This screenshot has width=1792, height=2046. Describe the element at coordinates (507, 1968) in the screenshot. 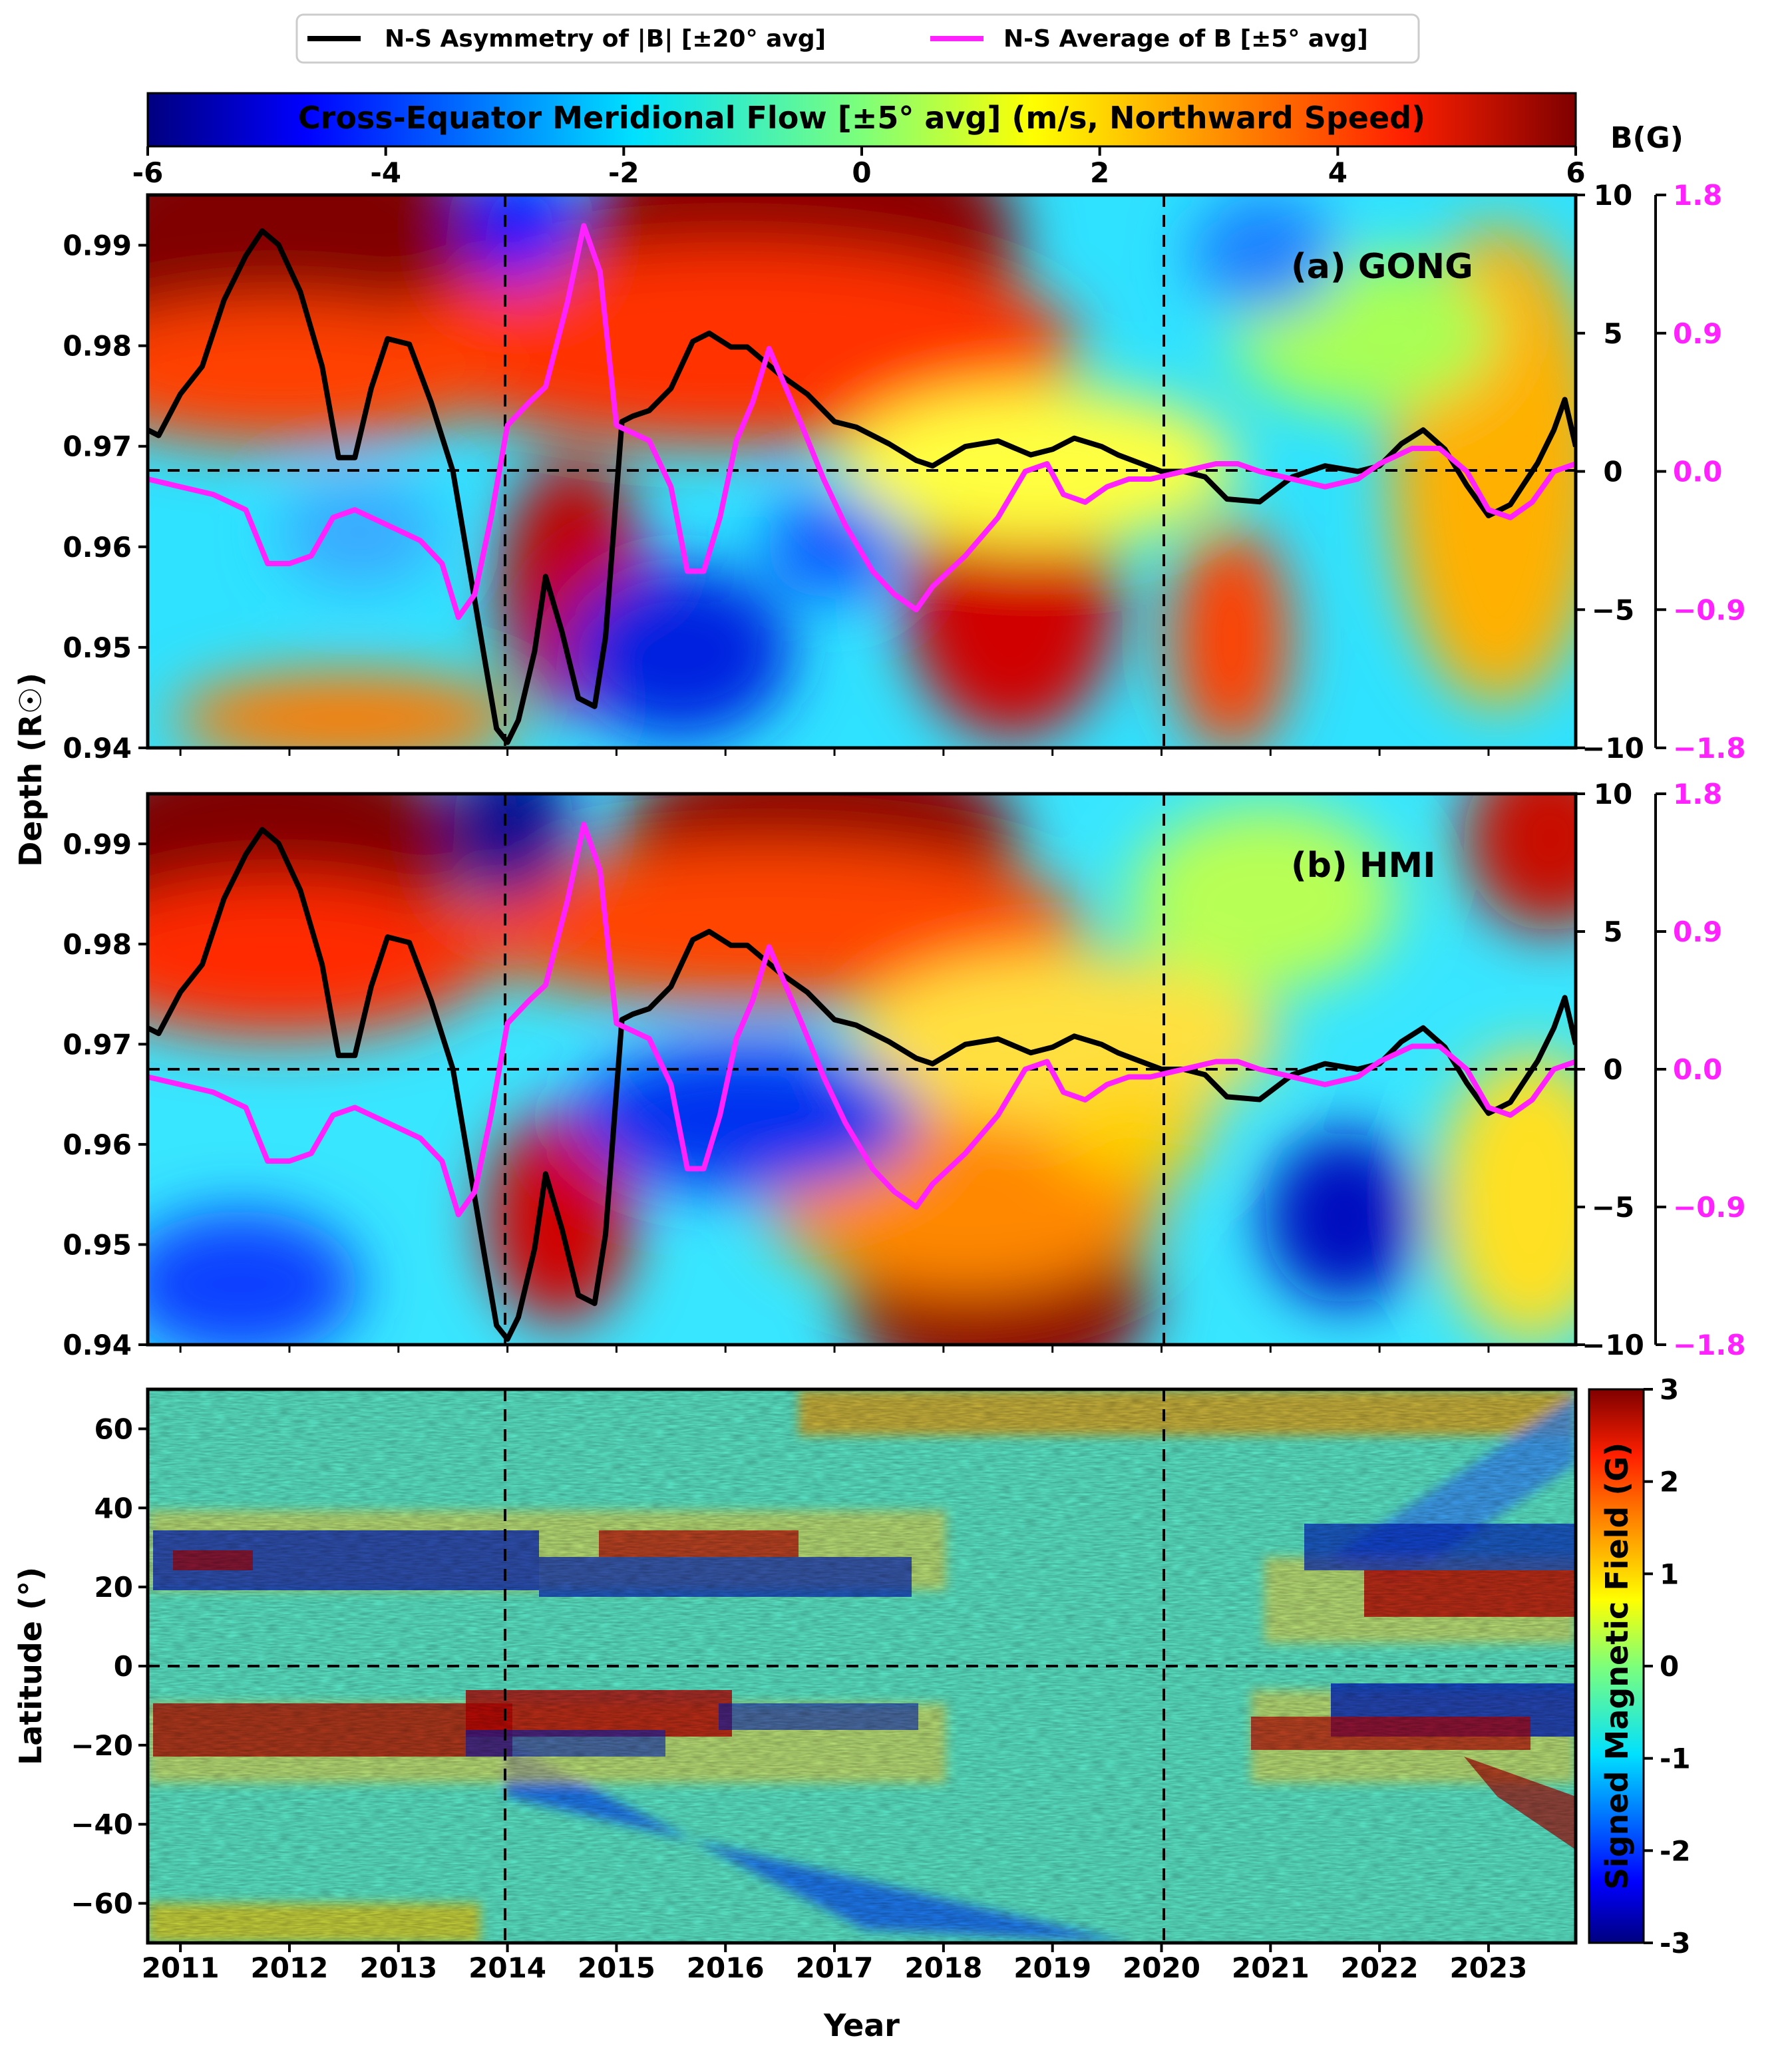

I see `year-tick-label: 2014` at that location.